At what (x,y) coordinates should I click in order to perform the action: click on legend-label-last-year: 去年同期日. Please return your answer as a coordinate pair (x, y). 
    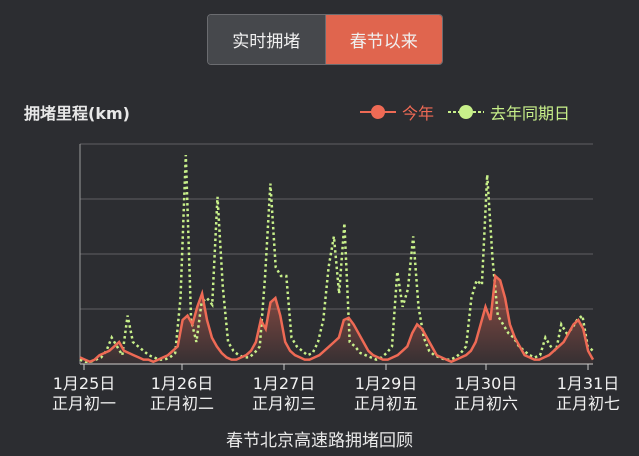
    Looking at the image, I should click on (530, 113).